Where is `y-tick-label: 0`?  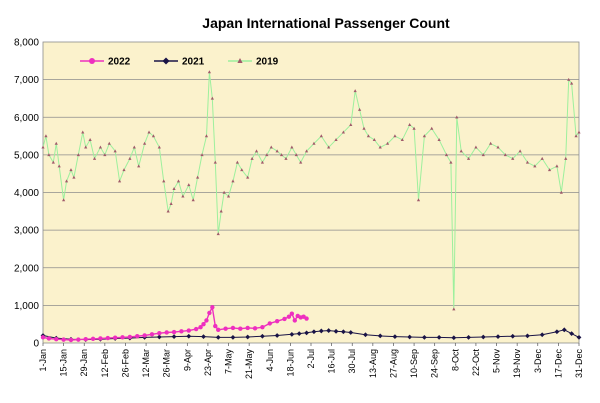
y-tick-label: 0 is located at coordinates (36, 344).